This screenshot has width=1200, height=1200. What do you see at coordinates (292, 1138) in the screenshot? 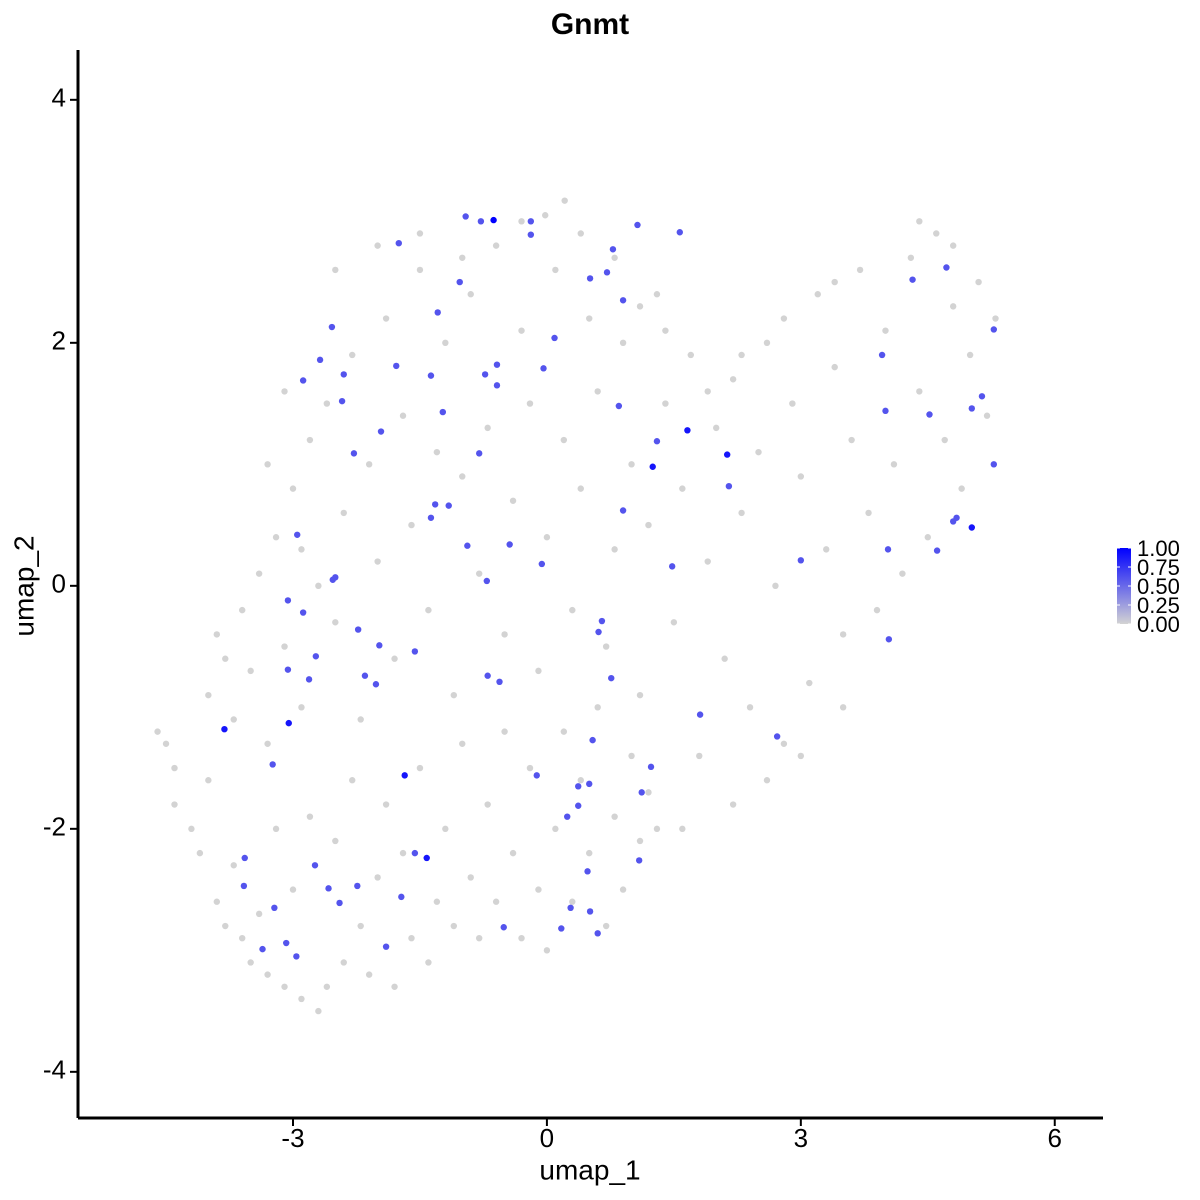
I see `x-tick-label: -3` at bounding box center [292, 1138].